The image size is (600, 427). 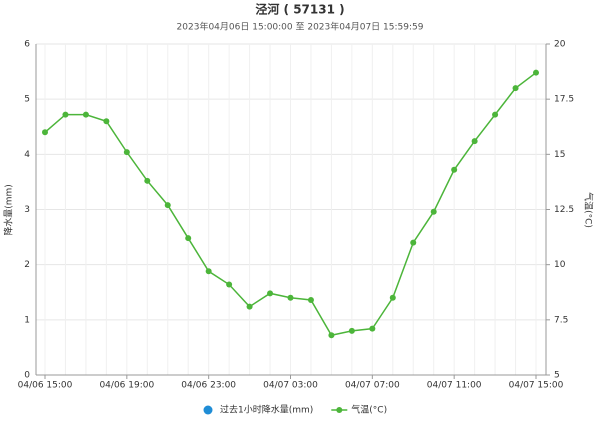 What do you see at coordinates (372, 386) in the screenshot?
I see `x-tick-label: 04/07 07:00` at bounding box center [372, 386].